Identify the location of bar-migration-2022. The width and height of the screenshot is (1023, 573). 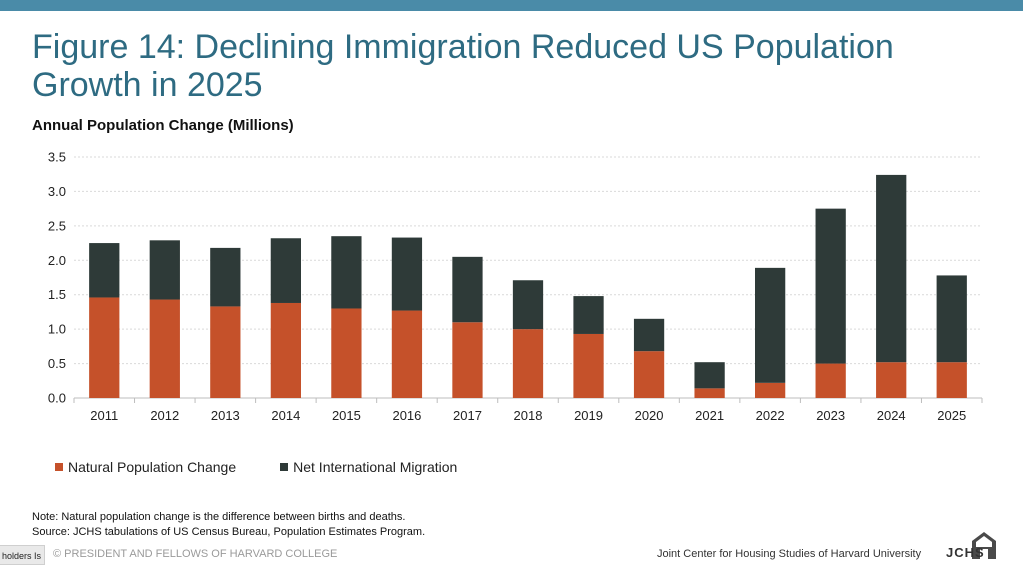
(770, 325).